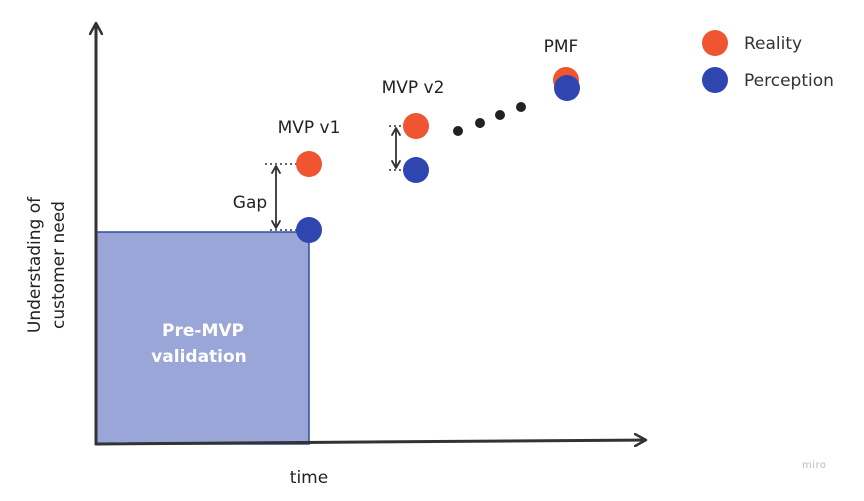 The width and height of the screenshot is (864, 501). Describe the element at coordinates (561, 47) in the screenshot. I see `milestone-pmf-label: PMF` at that location.